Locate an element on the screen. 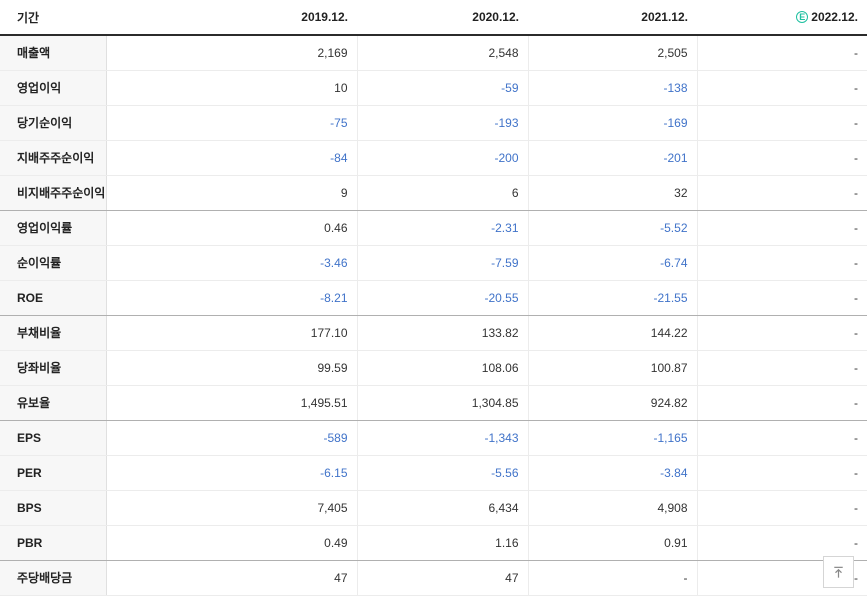  table-row: ROE -8.21 -20.55 -21.55 - is located at coordinates (433, 298).